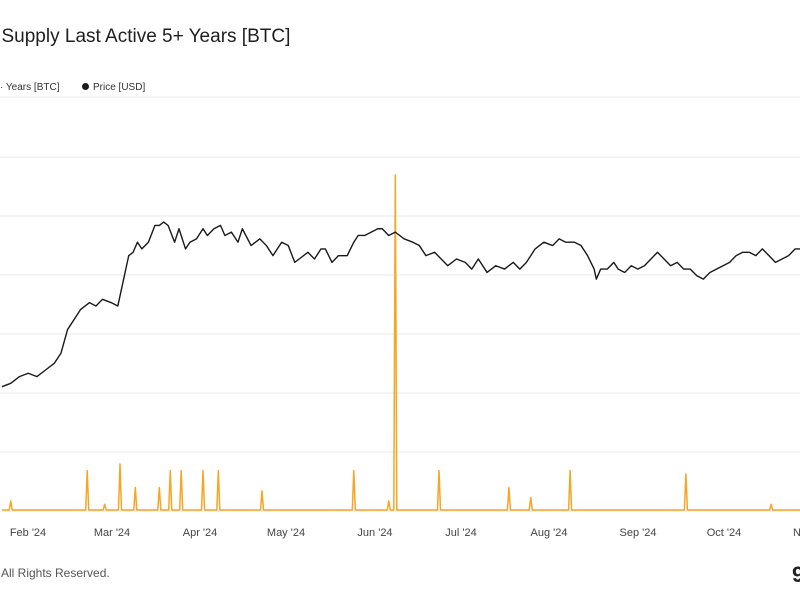 The height and width of the screenshot is (600, 800). I want to click on x-tick-label: Aug '24, so click(549, 533).